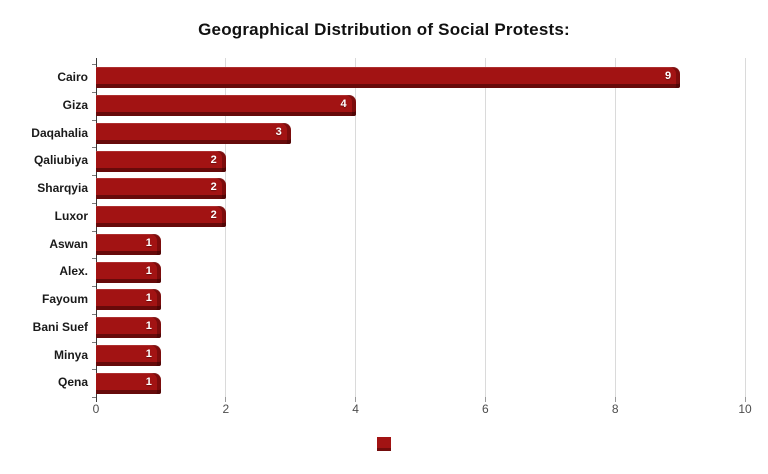 The image size is (768, 474). What do you see at coordinates (71, 215) in the screenshot?
I see `category-label: Luxor` at bounding box center [71, 215].